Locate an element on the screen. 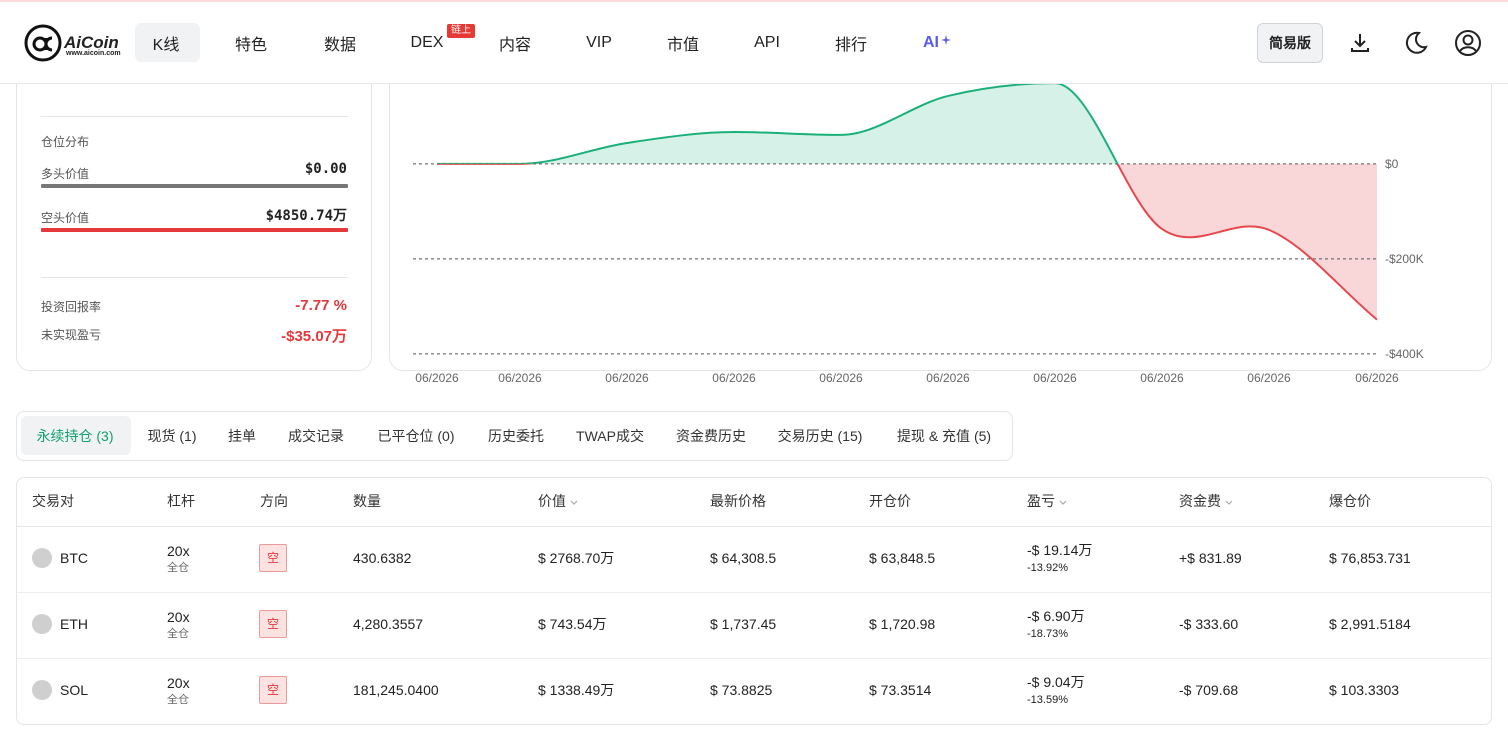 The width and height of the screenshot is (1508, 755). value: $ 743.54万 is located at coordinates (572, 624).